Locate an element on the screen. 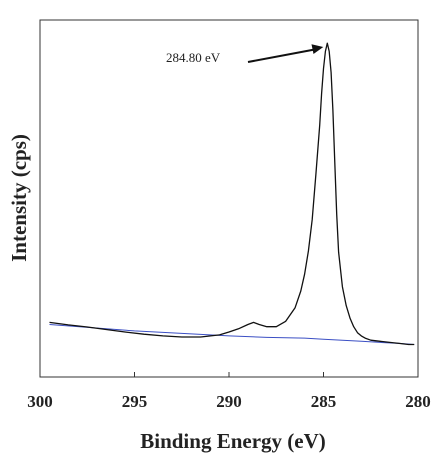 This screenshot has width=444, height=456. x-tick-label: 290 is located at coordinates (229, 401).